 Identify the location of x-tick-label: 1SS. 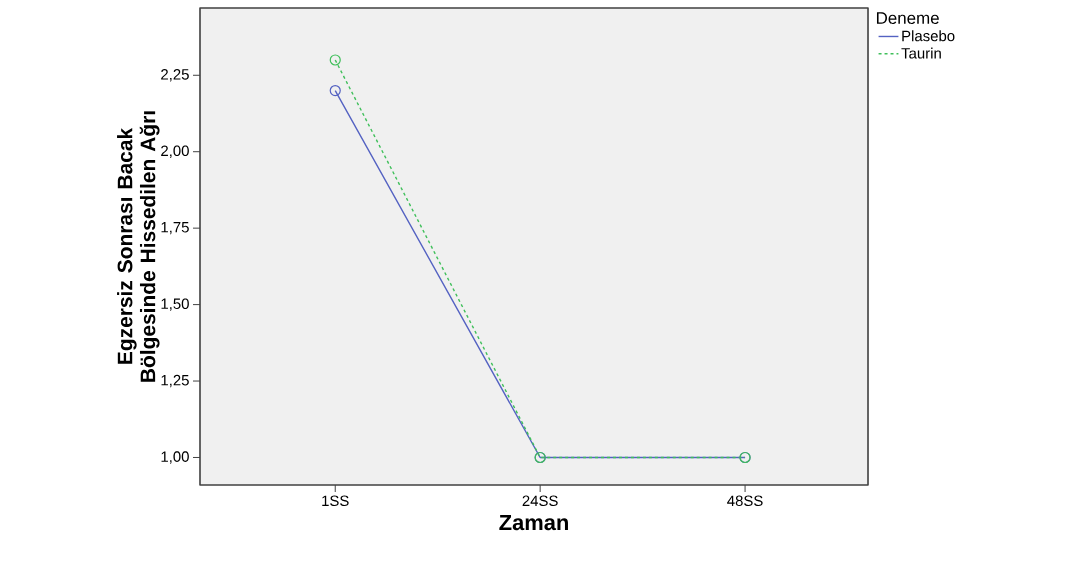
(335, 501).